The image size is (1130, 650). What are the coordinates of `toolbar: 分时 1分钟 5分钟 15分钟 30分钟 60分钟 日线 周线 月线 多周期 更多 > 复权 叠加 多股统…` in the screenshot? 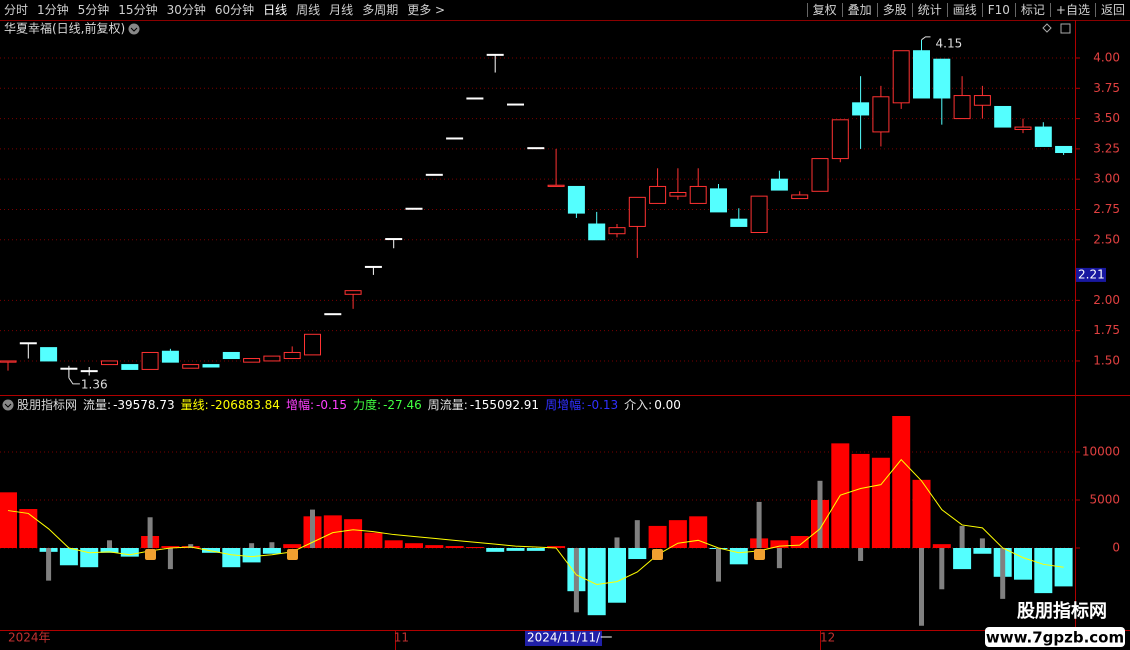 It's located at (565, 10).